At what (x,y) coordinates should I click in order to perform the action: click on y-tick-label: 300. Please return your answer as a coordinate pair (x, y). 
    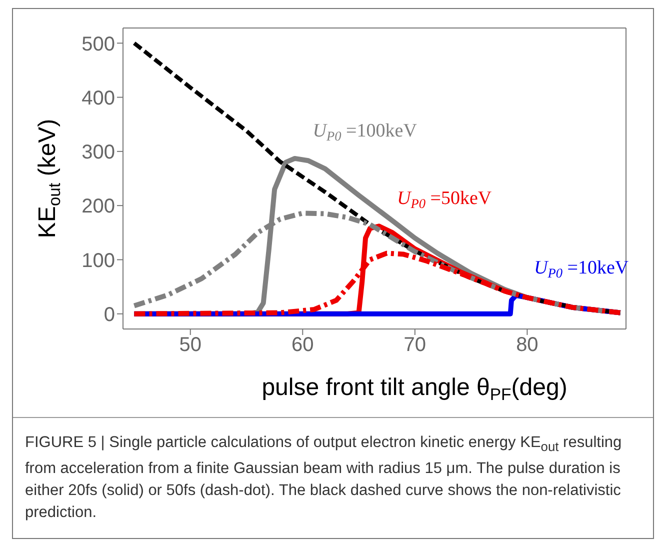
    Looking at the image, I should click on (98, 153).